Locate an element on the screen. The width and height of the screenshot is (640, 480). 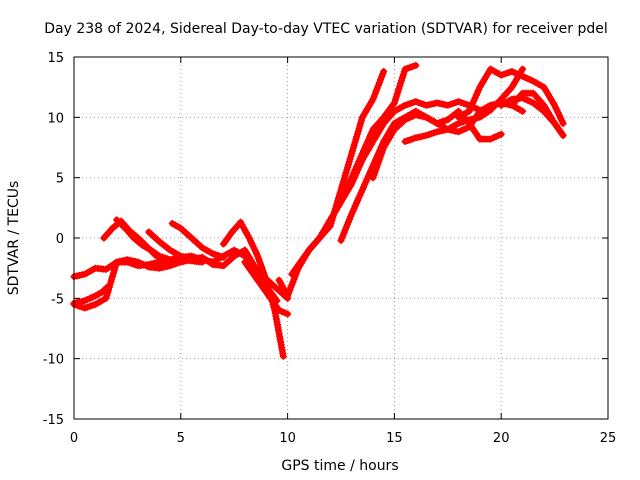
y-tick-label: -10 is located at coordinates (53, 360).